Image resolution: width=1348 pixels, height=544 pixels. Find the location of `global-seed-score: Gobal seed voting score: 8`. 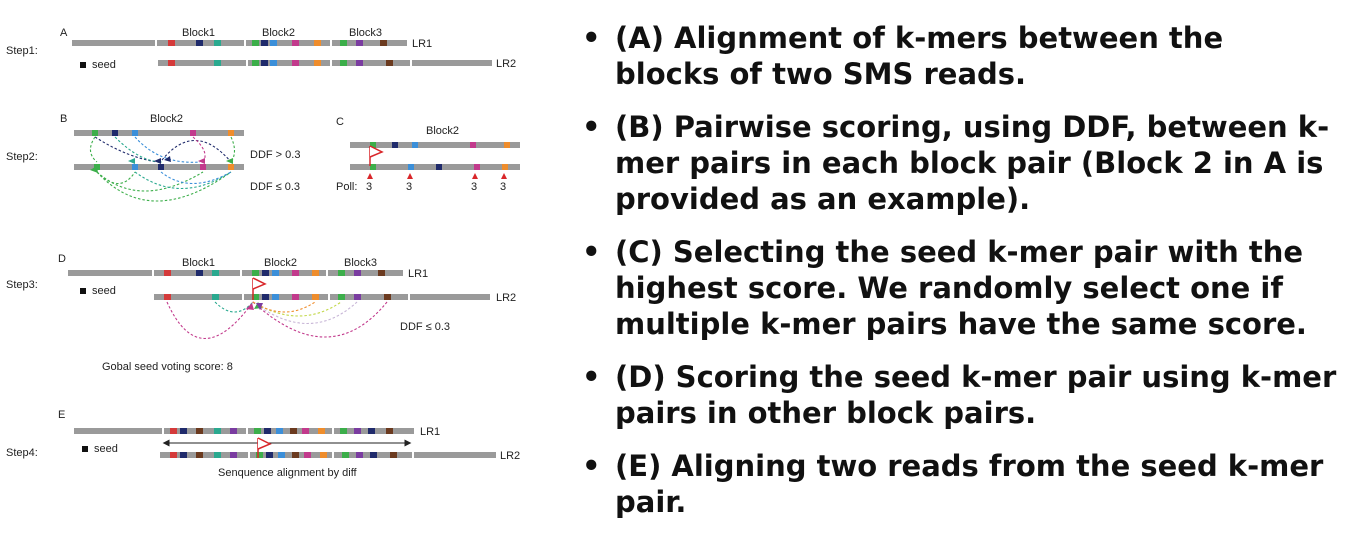

global-seed-score: Gobal seed voting score: 8 is located at coordinates (167, 367).